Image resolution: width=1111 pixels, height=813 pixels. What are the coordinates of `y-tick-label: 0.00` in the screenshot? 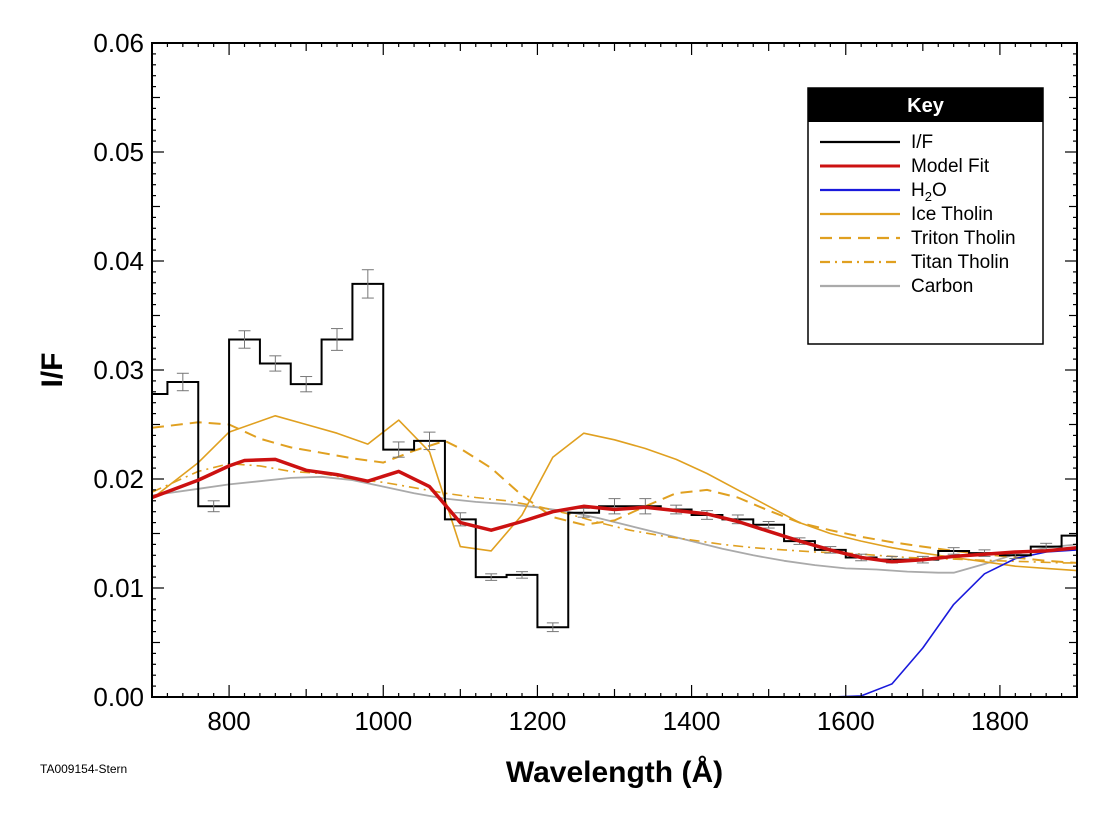 It's located at (118, 697).